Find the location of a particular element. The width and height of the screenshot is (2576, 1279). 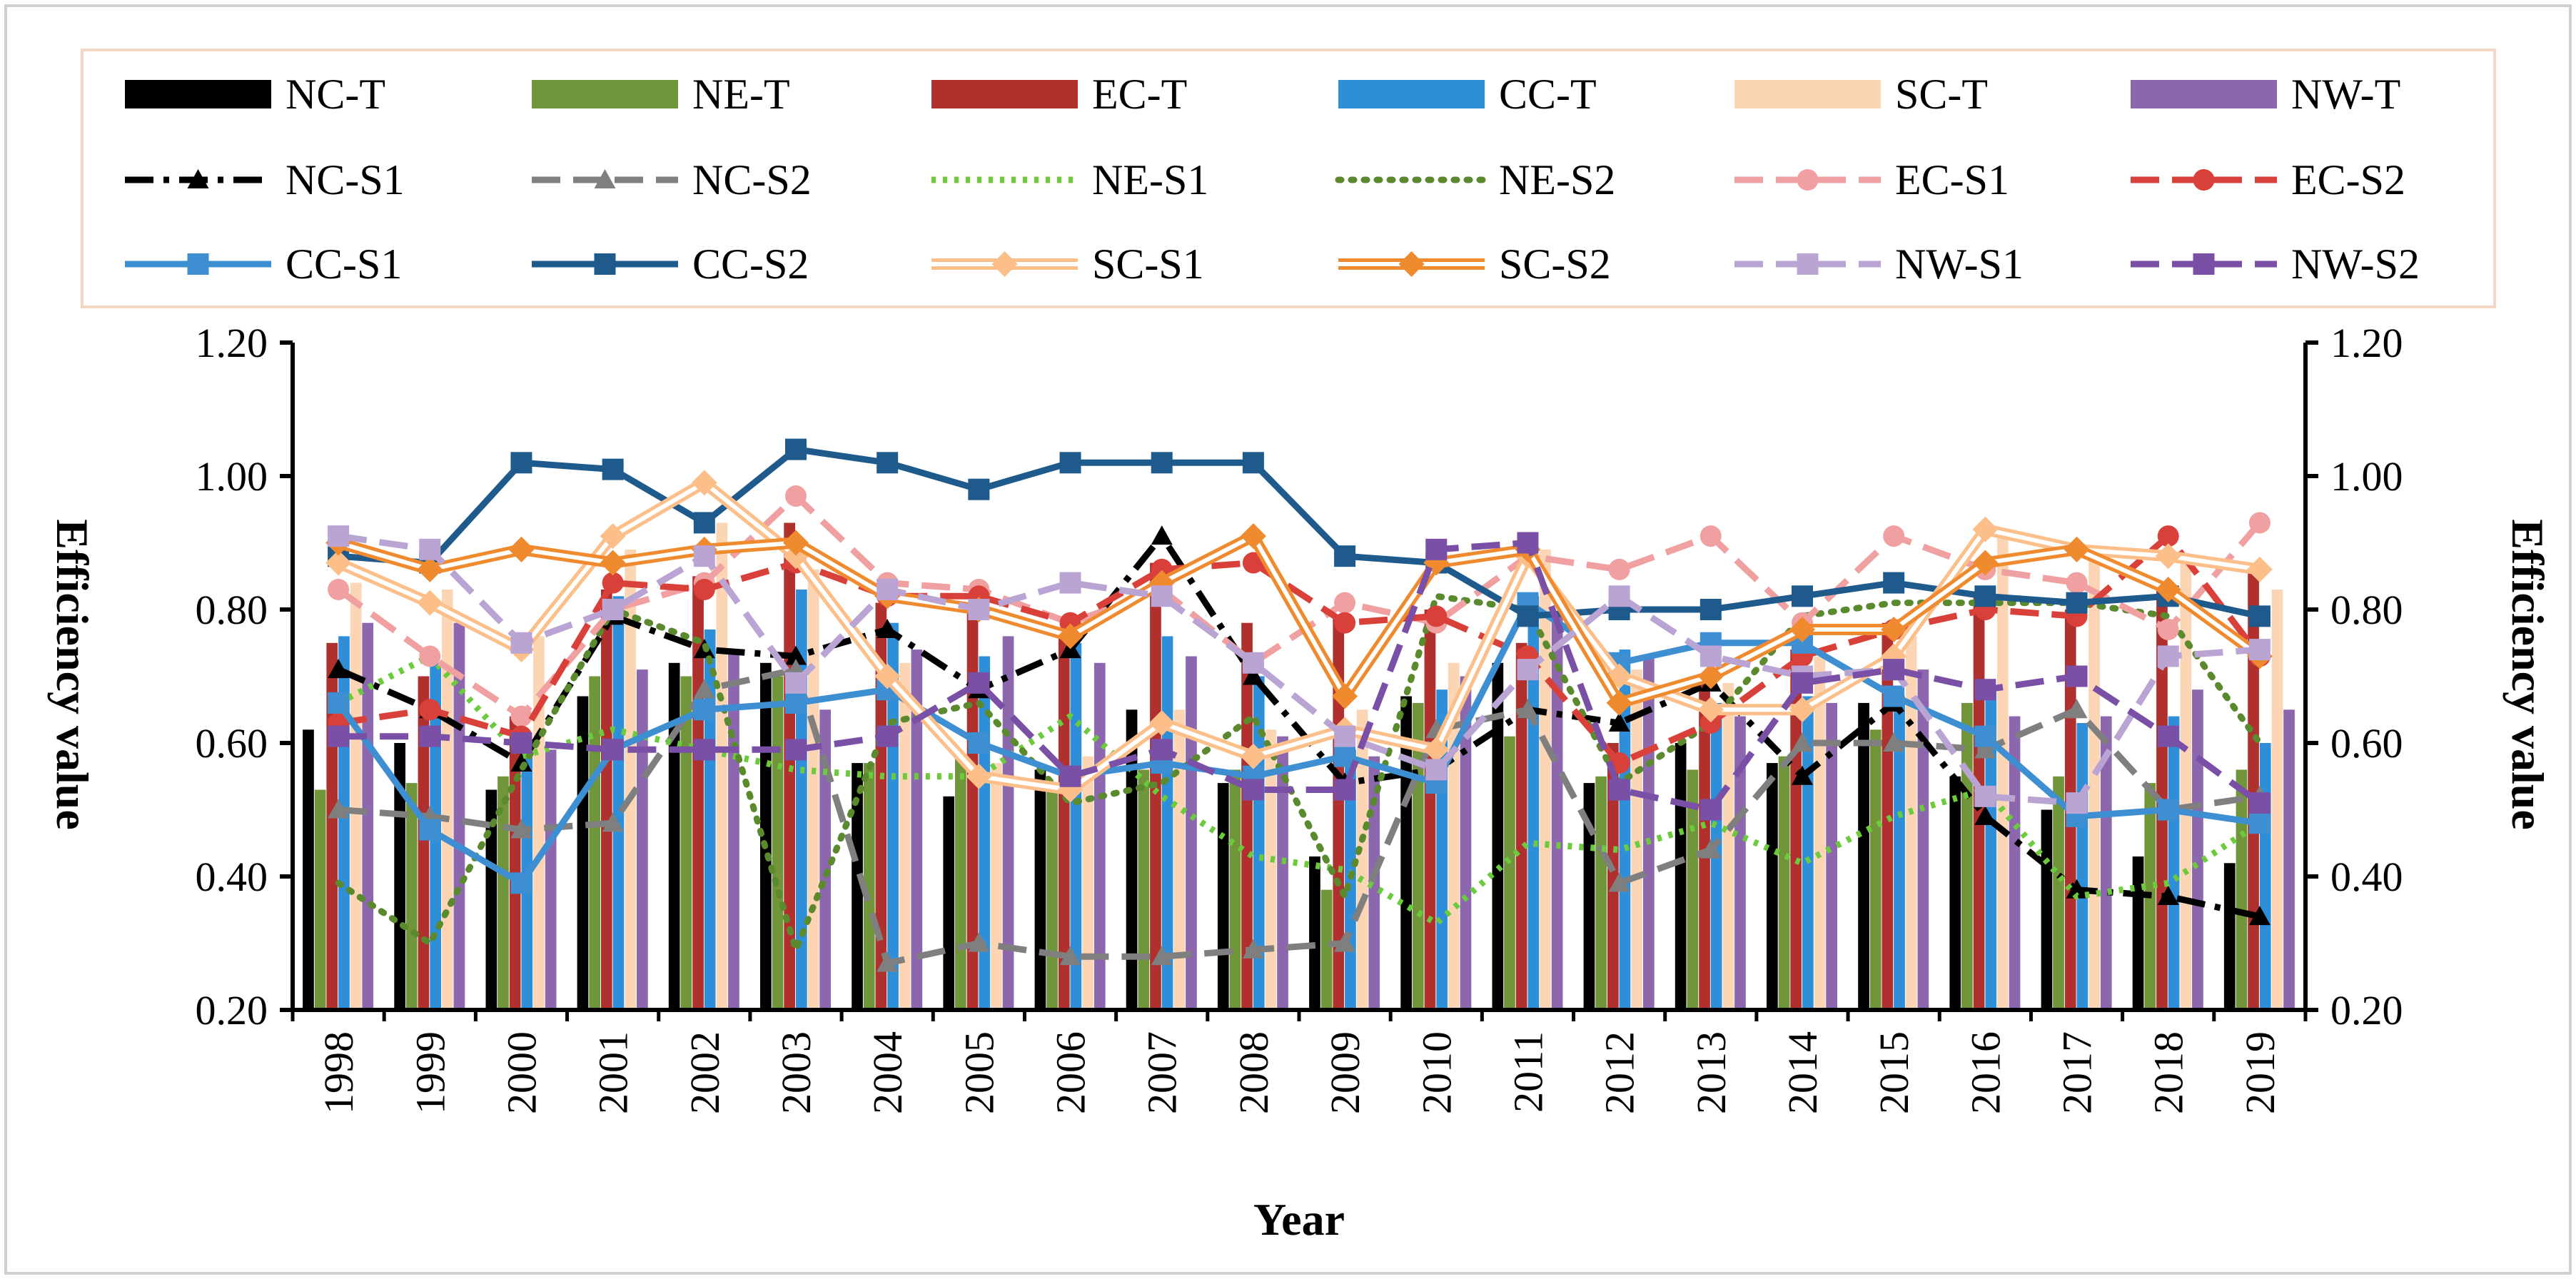

bar-ec-t-1999 is located at coordinates (424, 843).